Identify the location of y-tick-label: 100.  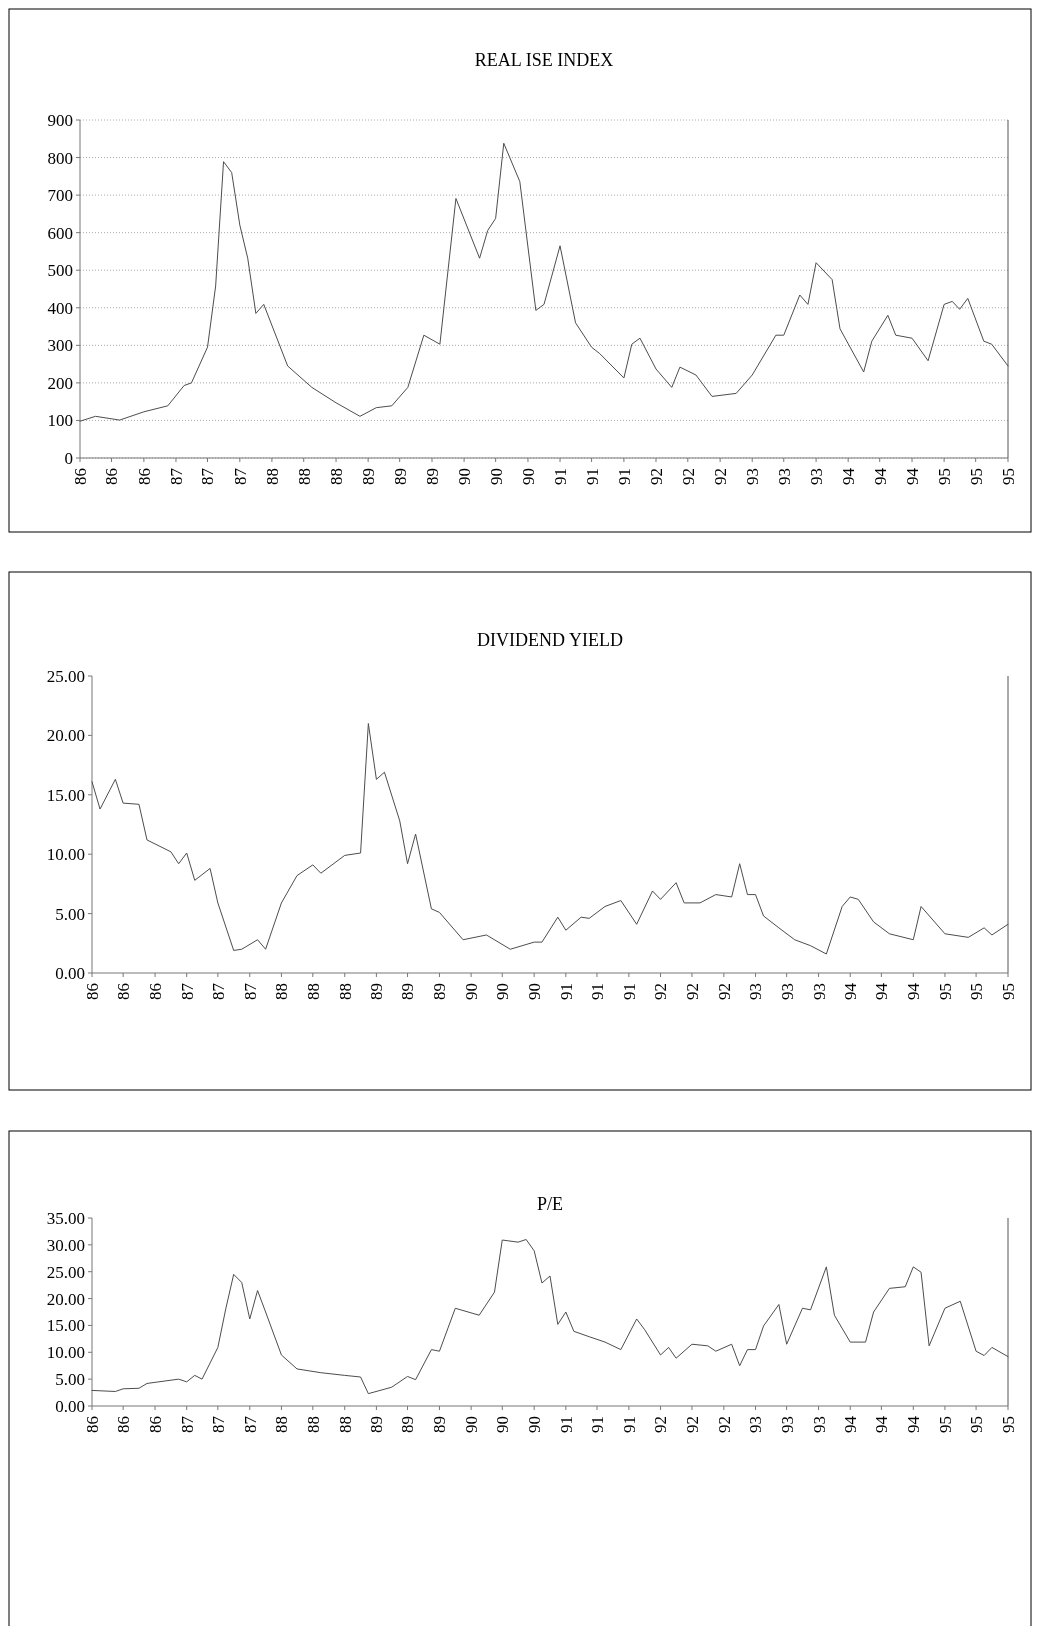
(60, 421).